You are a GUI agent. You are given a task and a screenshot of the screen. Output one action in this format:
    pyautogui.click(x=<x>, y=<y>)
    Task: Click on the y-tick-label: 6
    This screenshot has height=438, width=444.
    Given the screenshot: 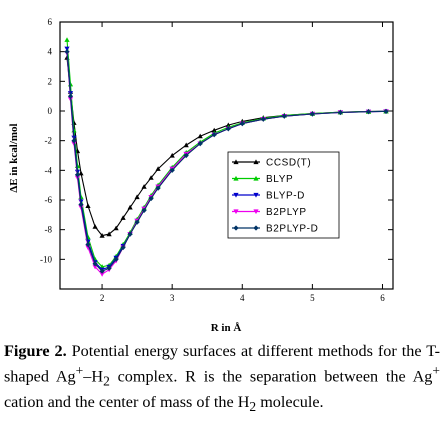 What is the action you would take?
    pyautogui.click(x=50, y=22)
    